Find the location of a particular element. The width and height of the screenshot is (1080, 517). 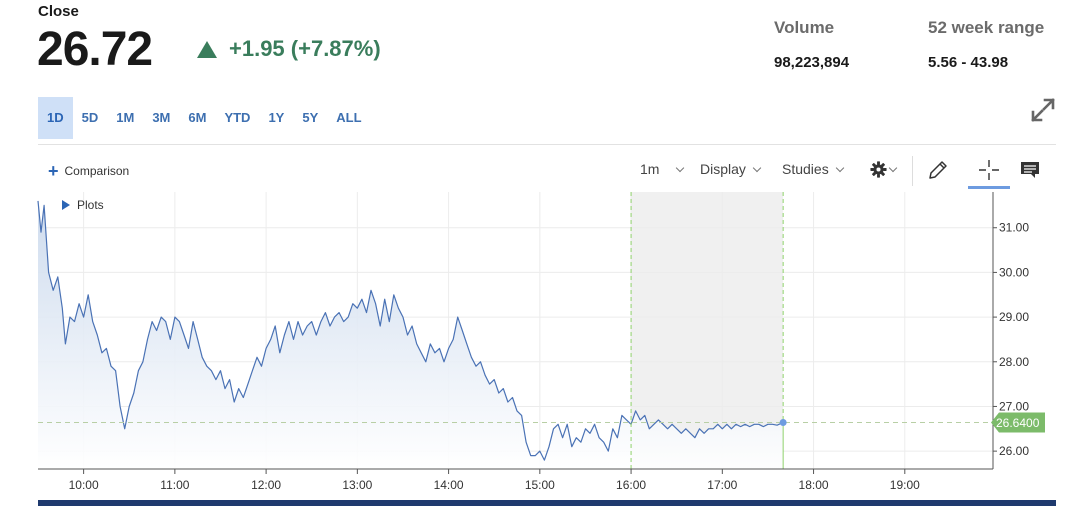

plots-toggle: Plots is located at coordinates (83, 205).